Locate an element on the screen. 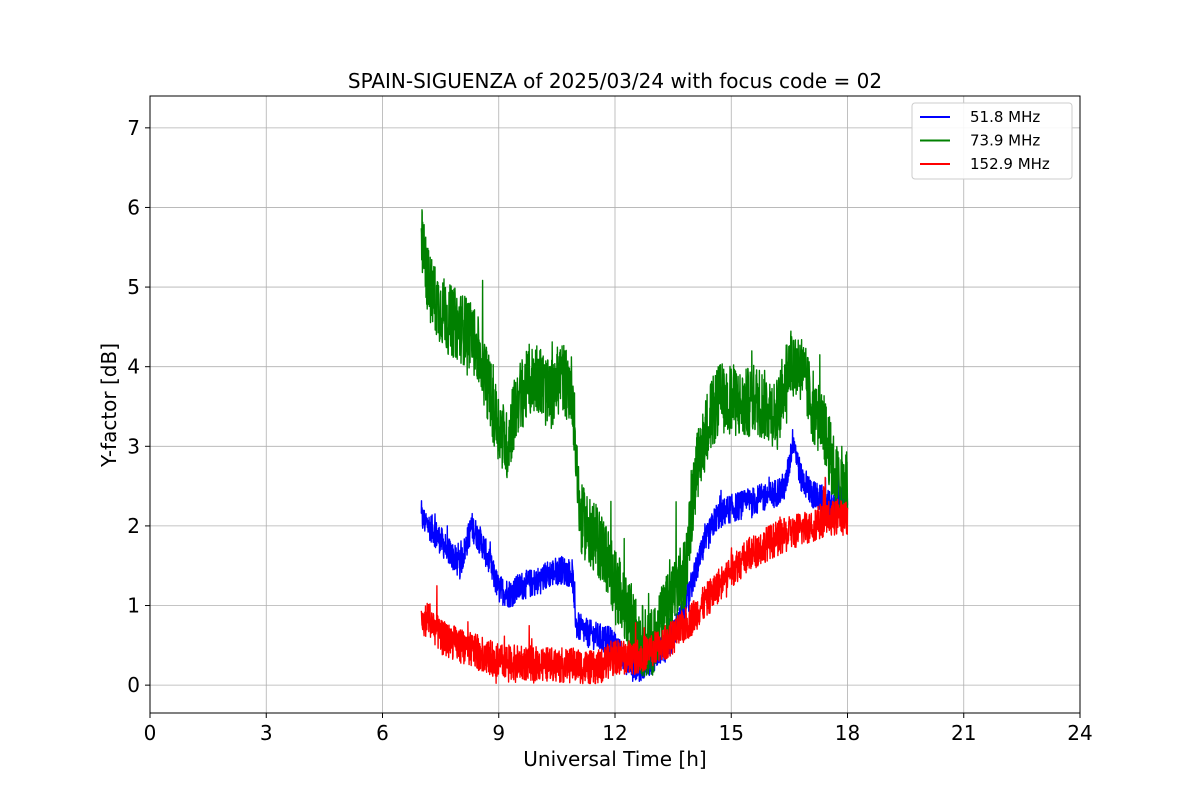 The width and height of the screenshot is (1200, 800). legend-box is located at coordinates (992, 141).